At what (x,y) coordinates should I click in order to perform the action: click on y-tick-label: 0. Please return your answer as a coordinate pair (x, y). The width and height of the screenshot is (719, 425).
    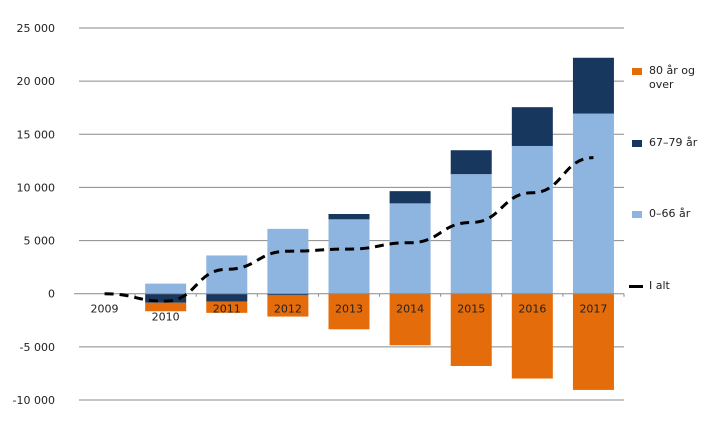
    Looking at the image, I should click on (51, 294).